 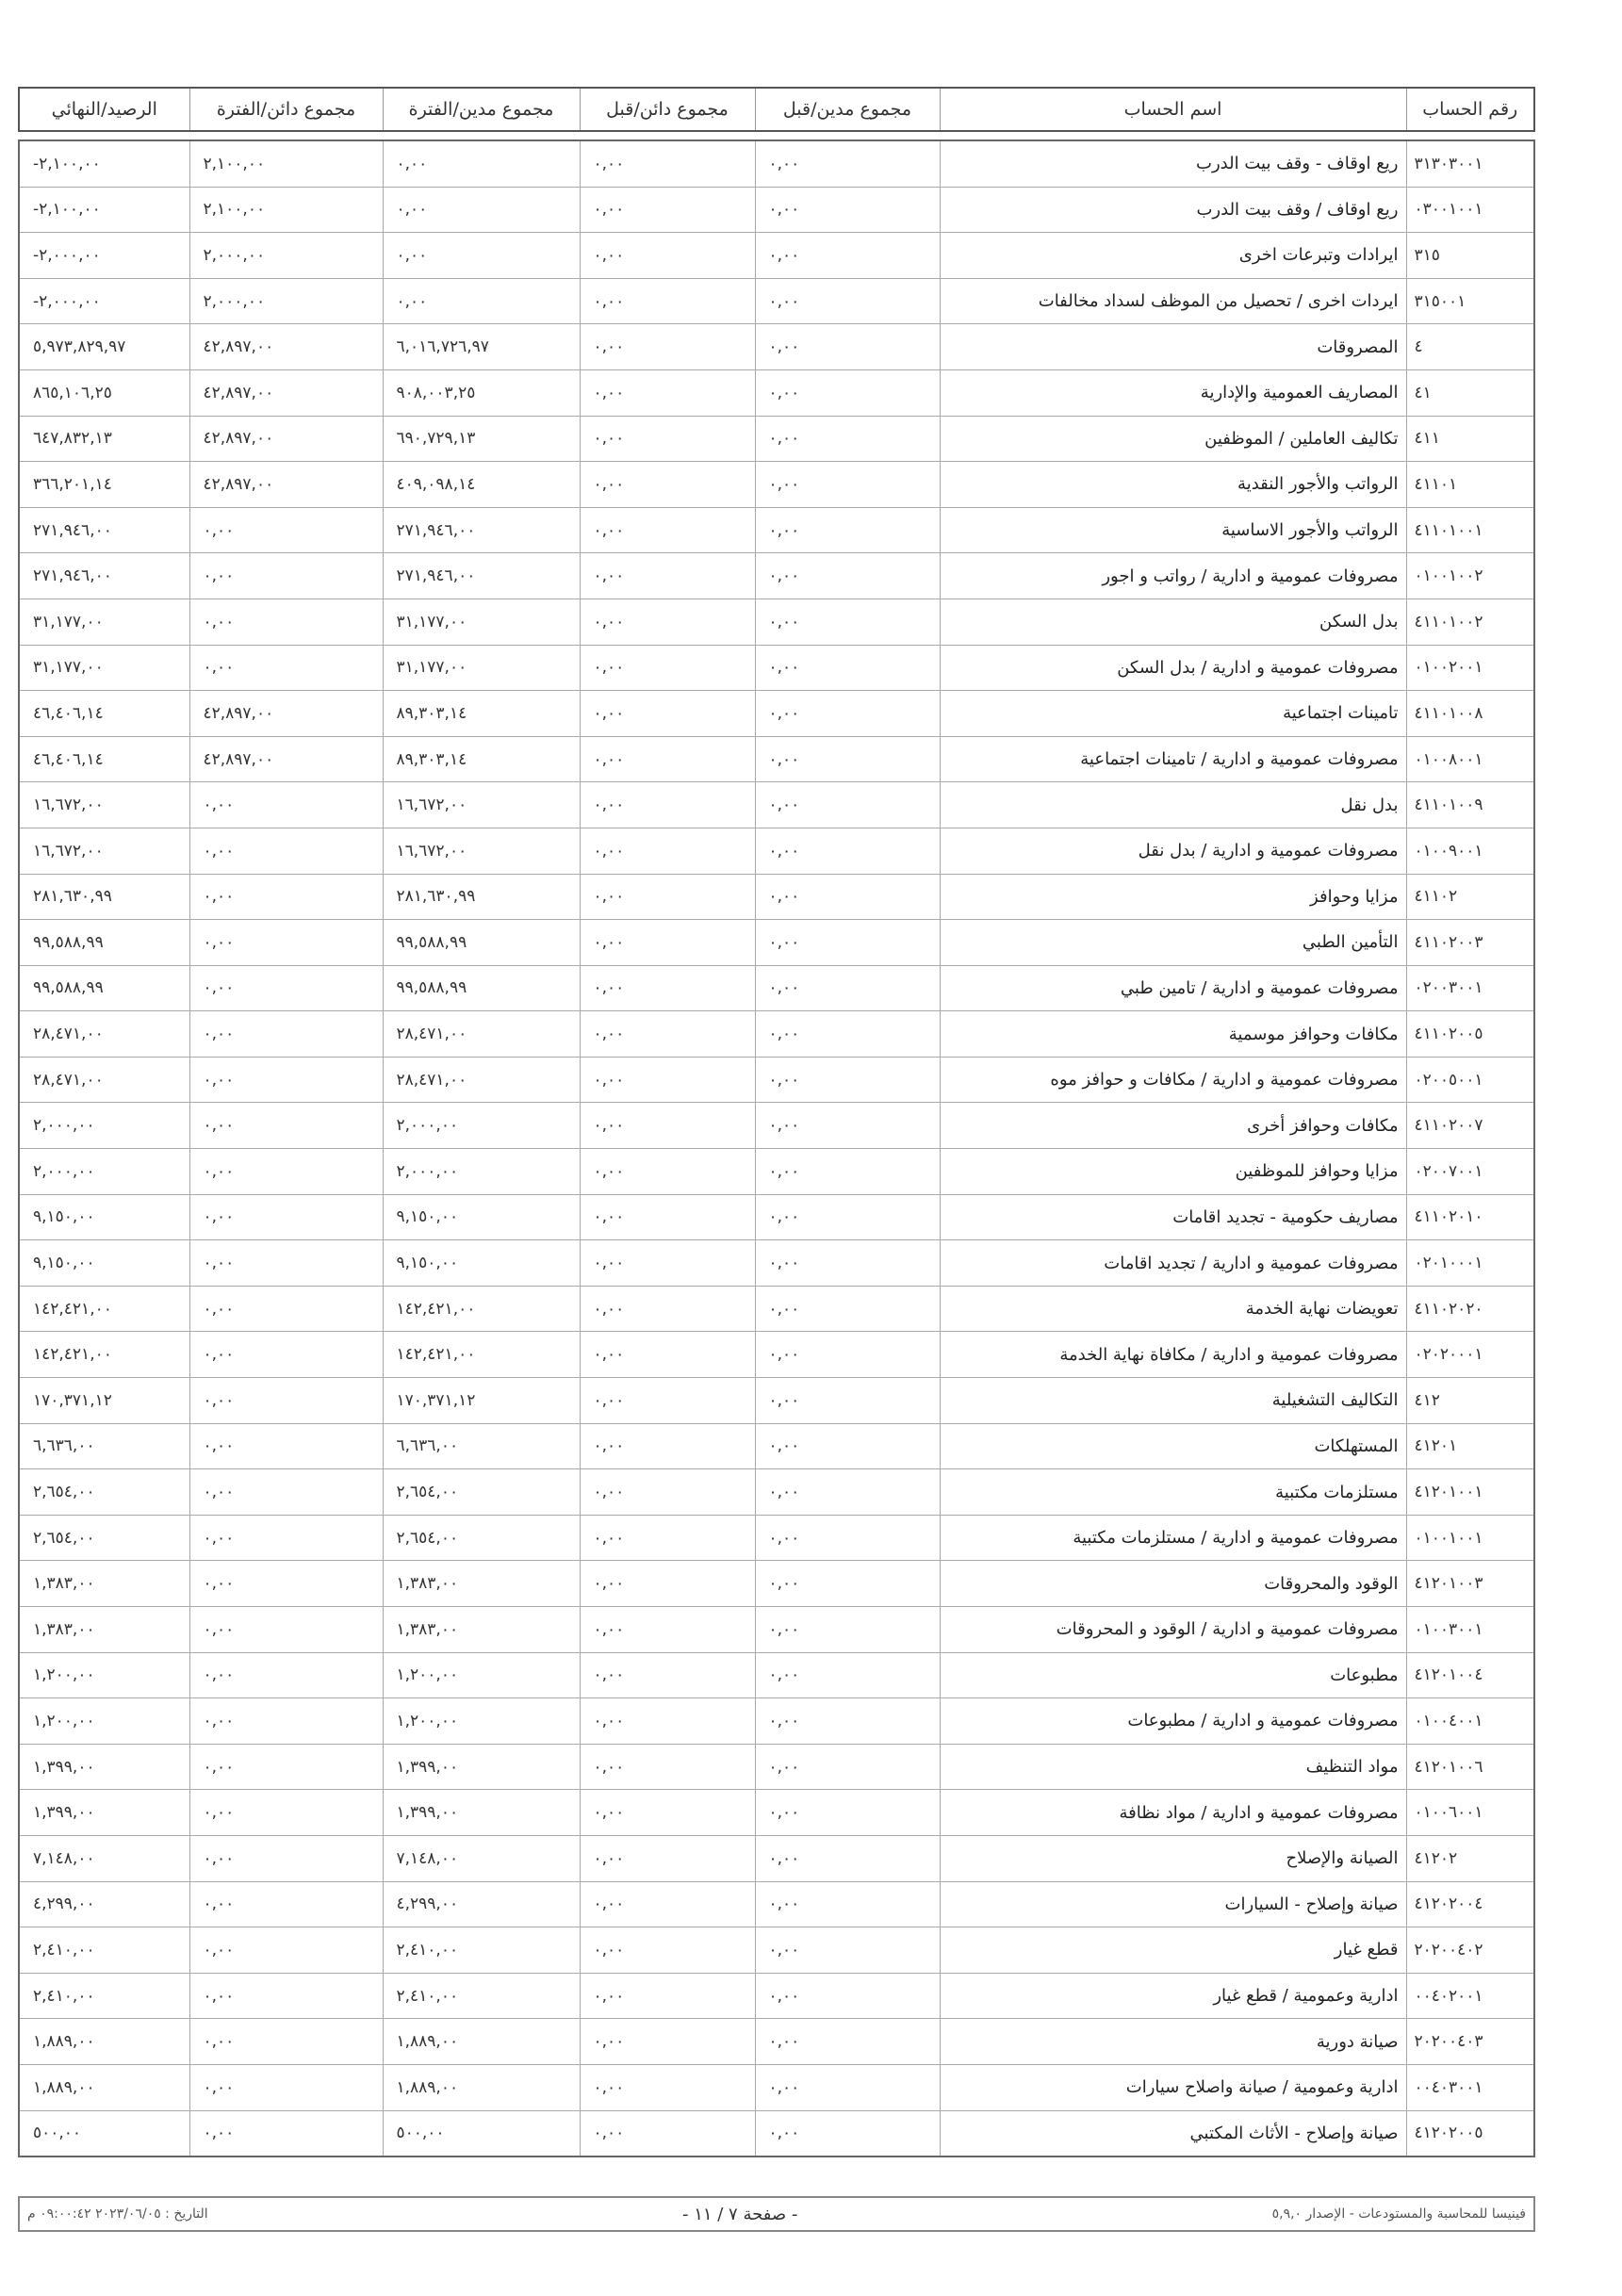 What do you see at coordinates (1172, 2087) in the screenshot?
I see `account-name-cell: ادارية وعمومية / صيانة واصلاح سيارات` at bounding box center [1172, 2087].